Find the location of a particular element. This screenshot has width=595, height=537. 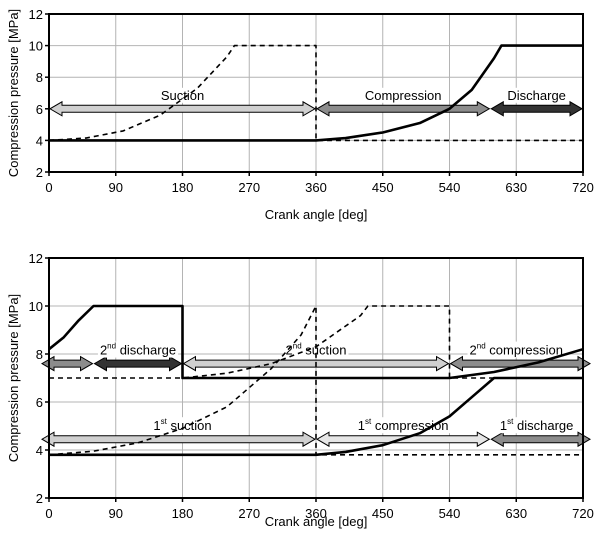

phase-label: 2nd compression is located at coordinates (516, 350).